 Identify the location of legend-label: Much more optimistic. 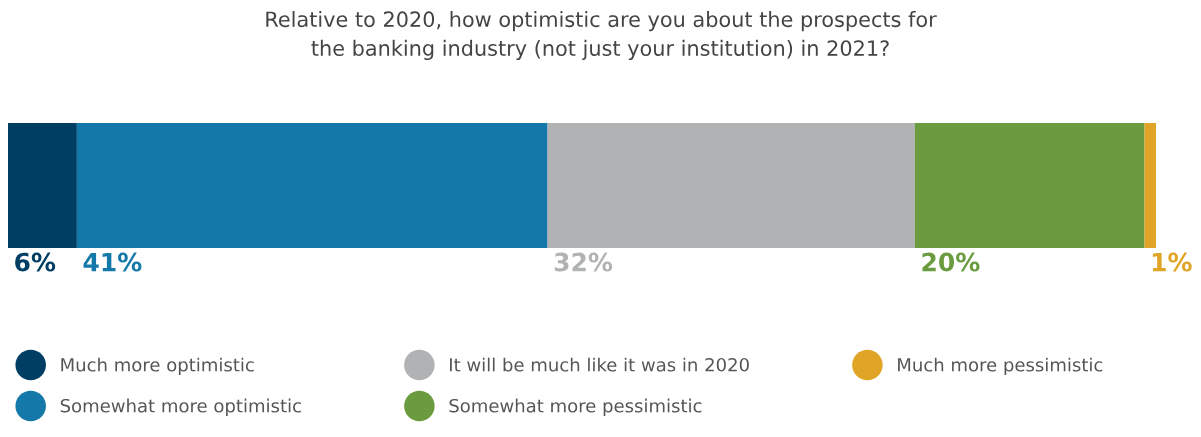
(157, 366).